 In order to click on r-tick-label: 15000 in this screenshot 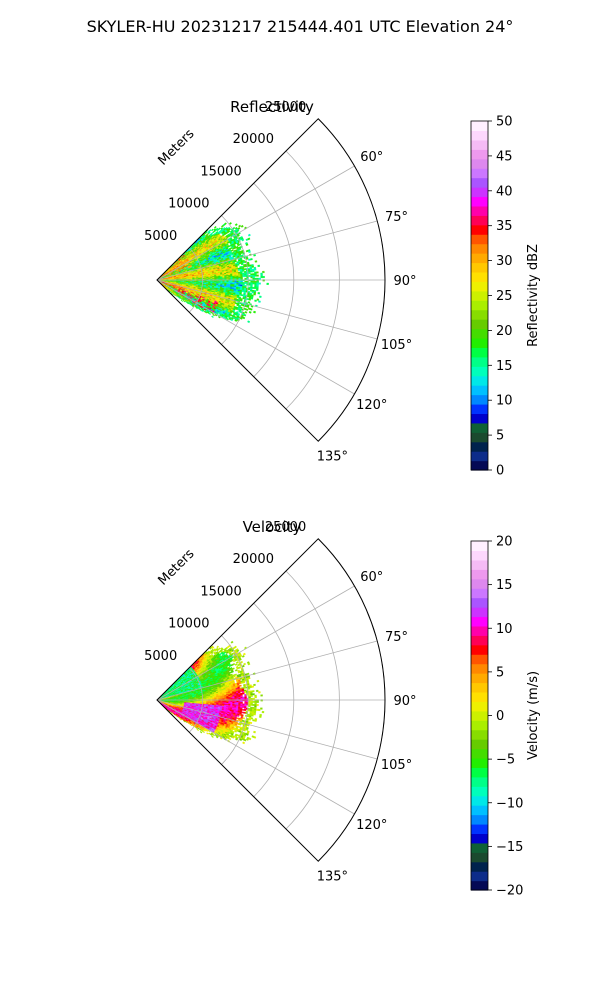, I will do `click(220, 171)`.